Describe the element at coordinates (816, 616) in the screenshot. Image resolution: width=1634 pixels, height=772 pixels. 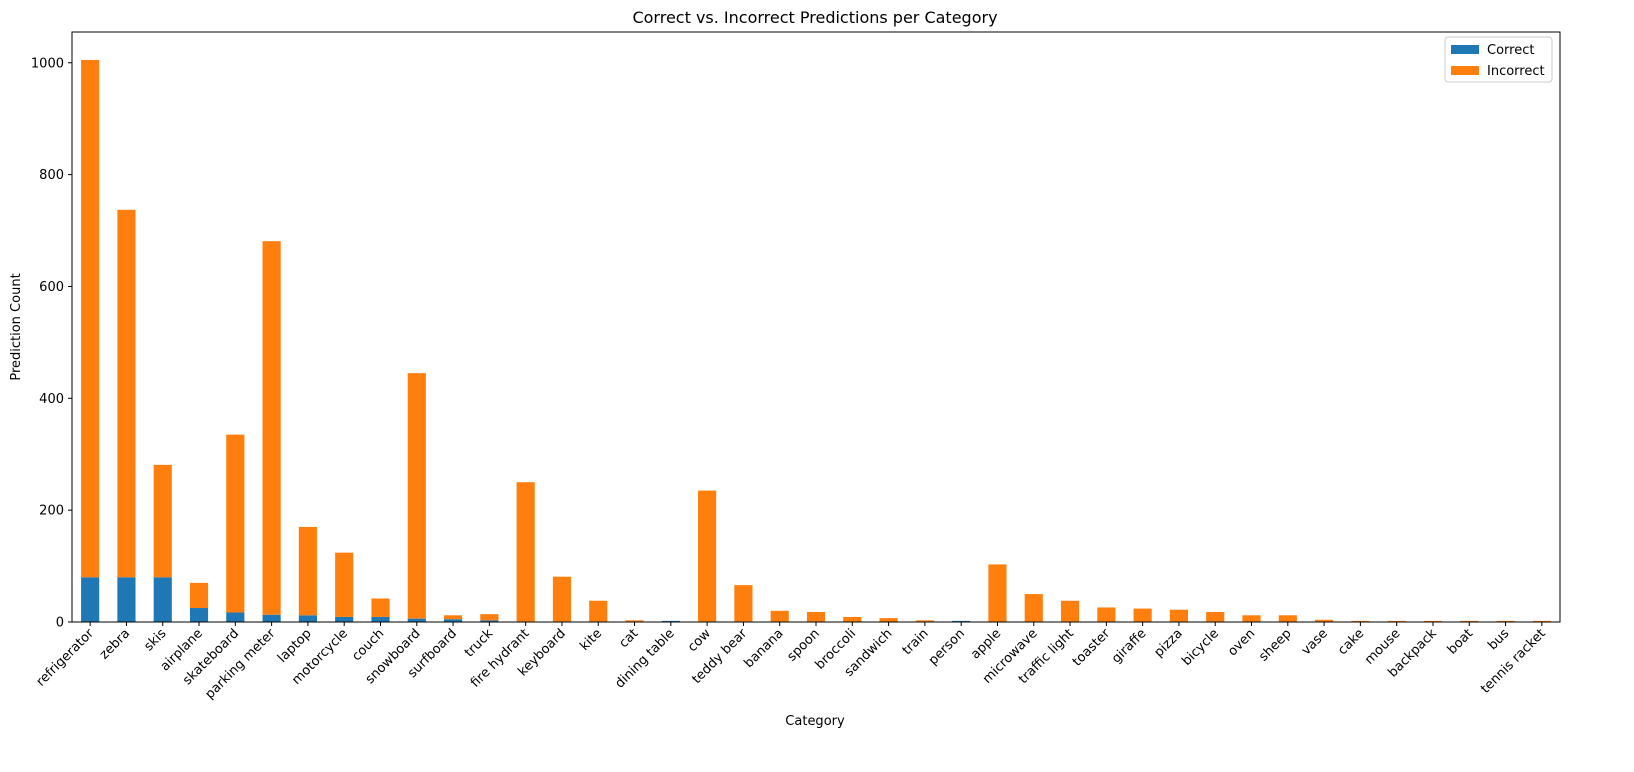
I see `bar-incorrect-spoon` at that location.